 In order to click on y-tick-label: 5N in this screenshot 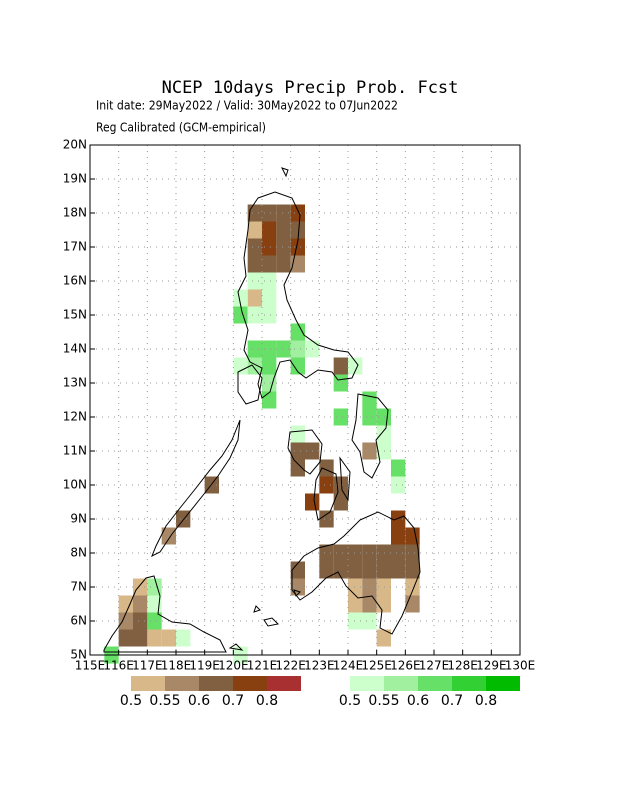, I will do `click(78, 655)`.